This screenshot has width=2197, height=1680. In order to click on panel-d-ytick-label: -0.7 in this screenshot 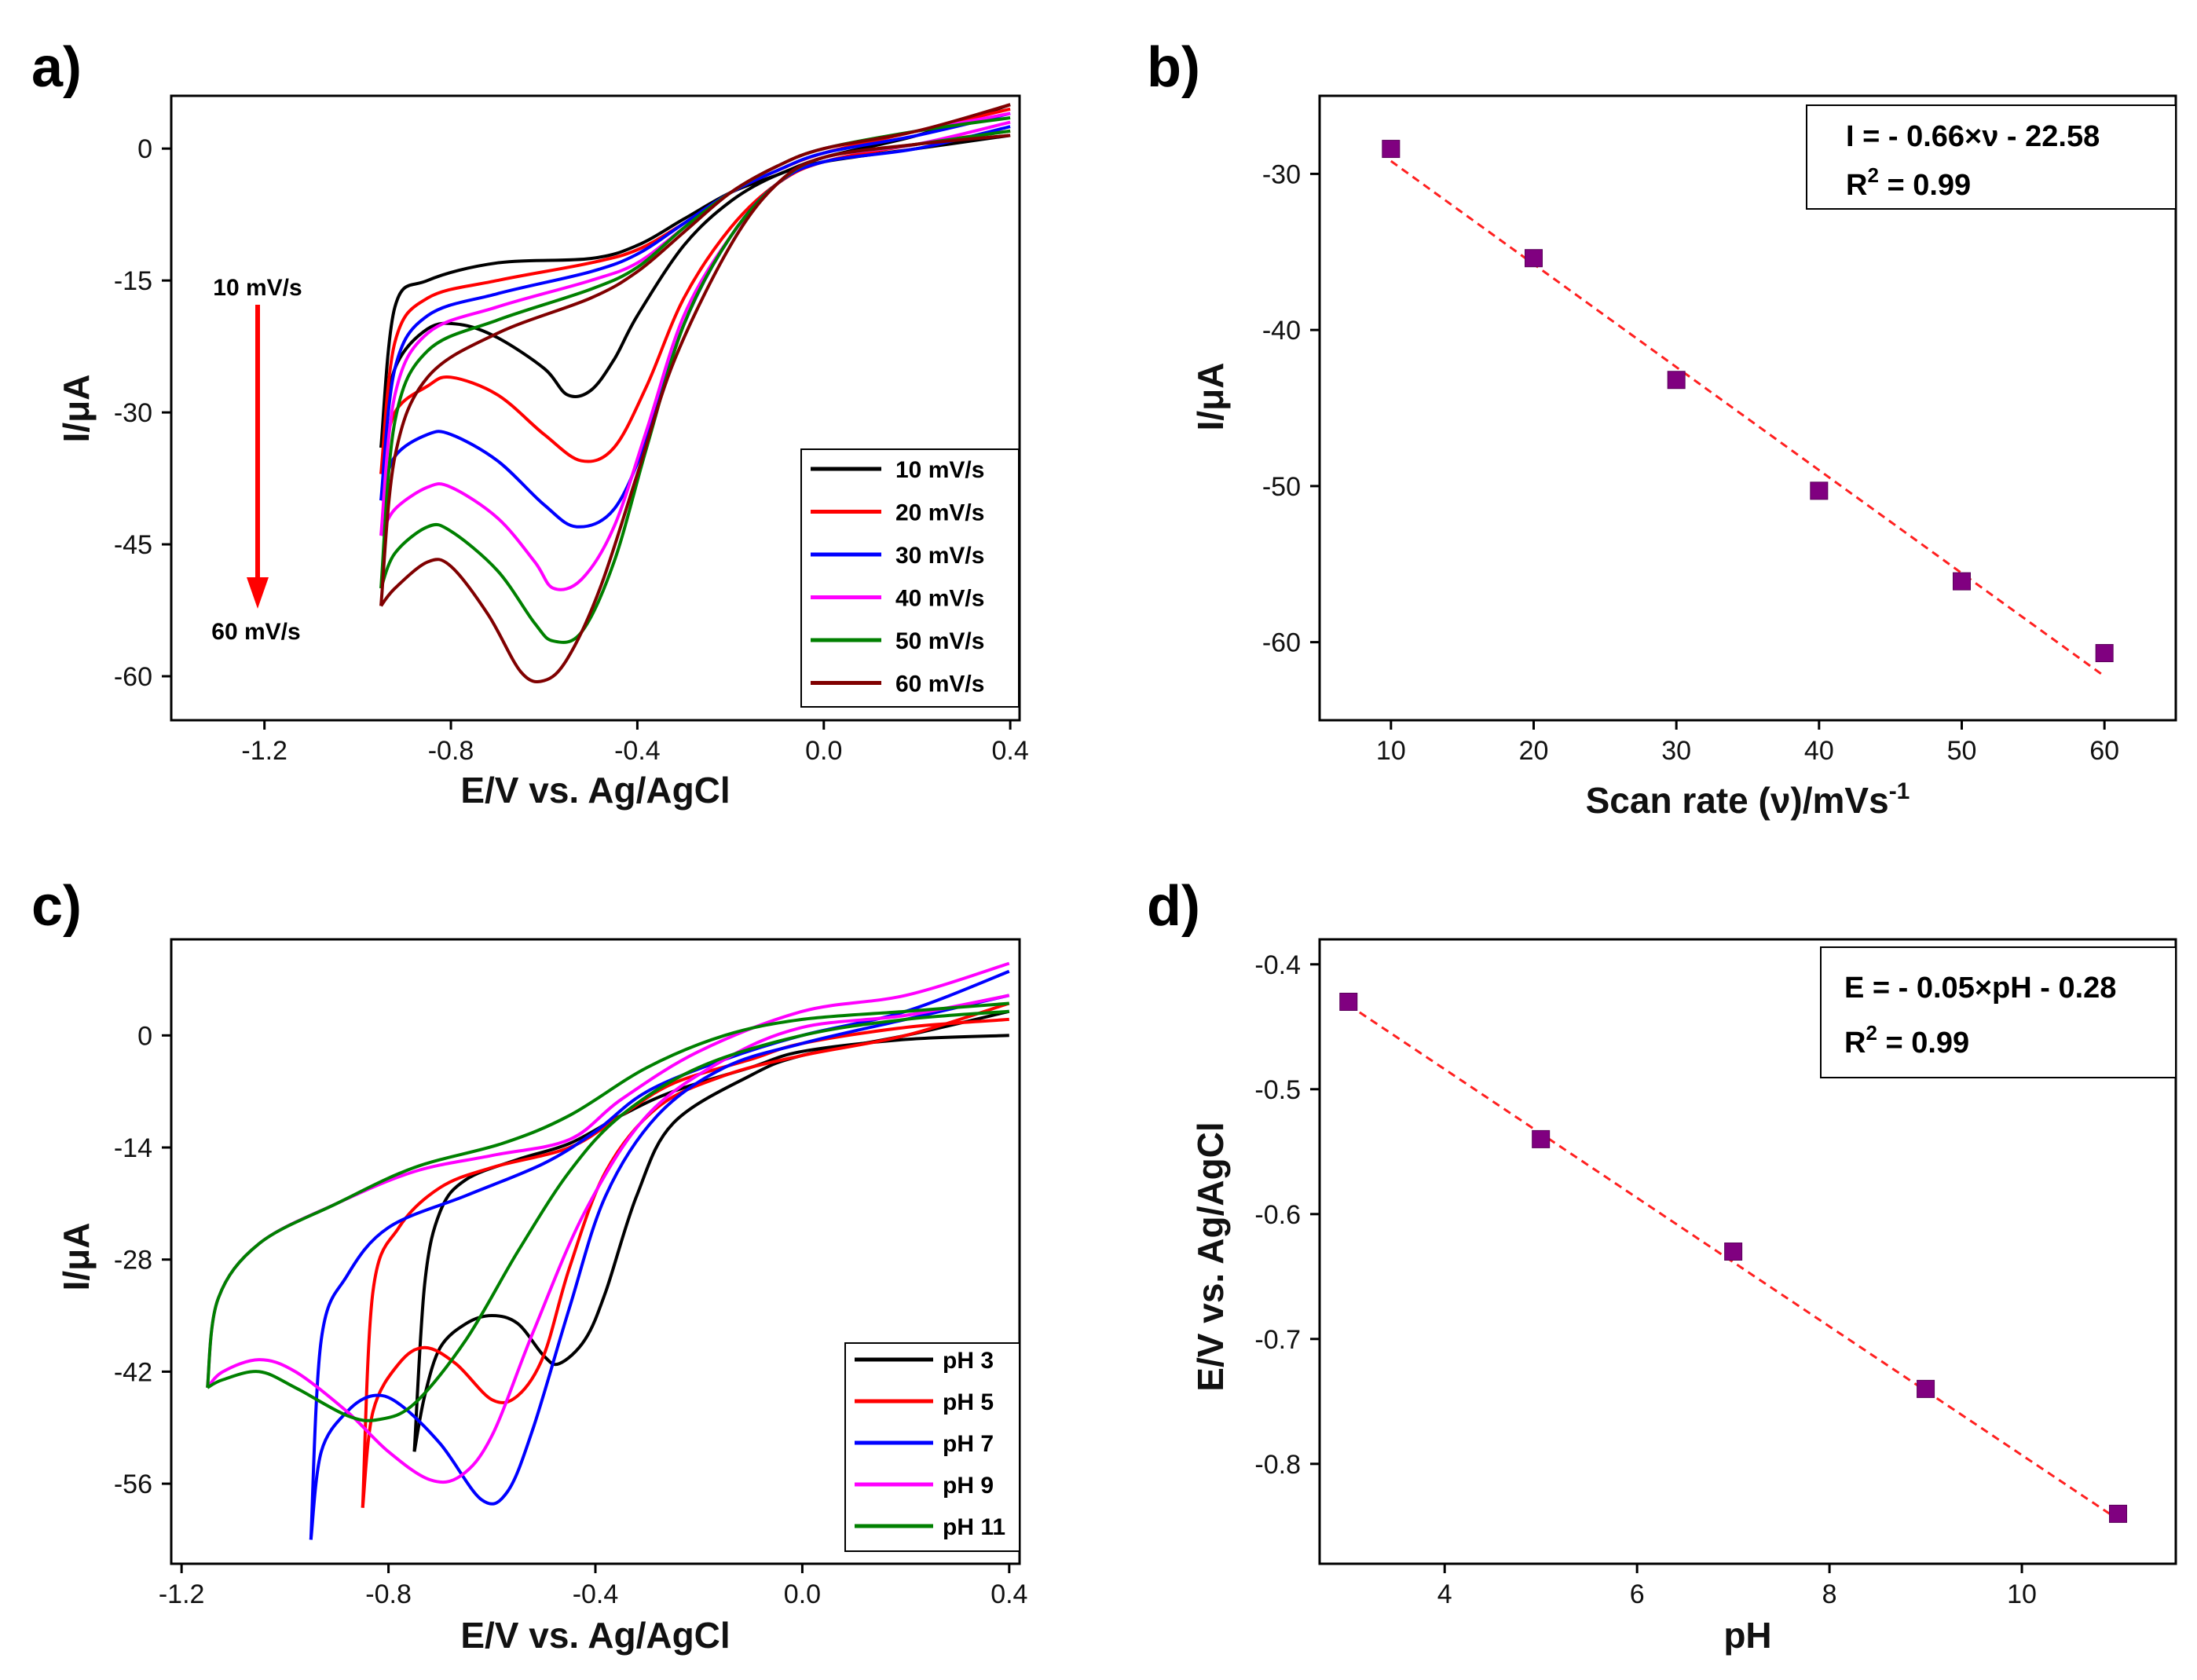, I will do `click(1277, 1340)`.